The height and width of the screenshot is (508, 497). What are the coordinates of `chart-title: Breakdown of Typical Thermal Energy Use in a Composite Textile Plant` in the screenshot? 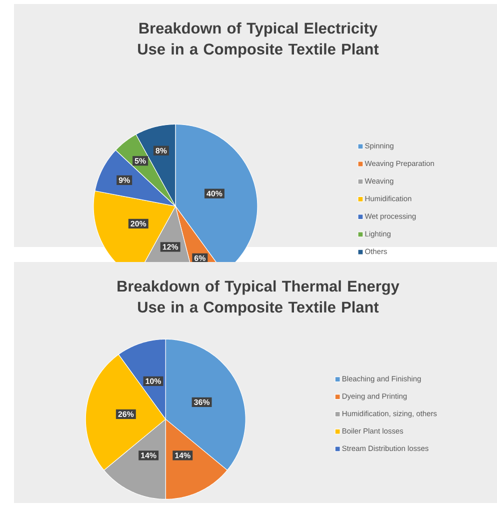 It's located at (259, 298).